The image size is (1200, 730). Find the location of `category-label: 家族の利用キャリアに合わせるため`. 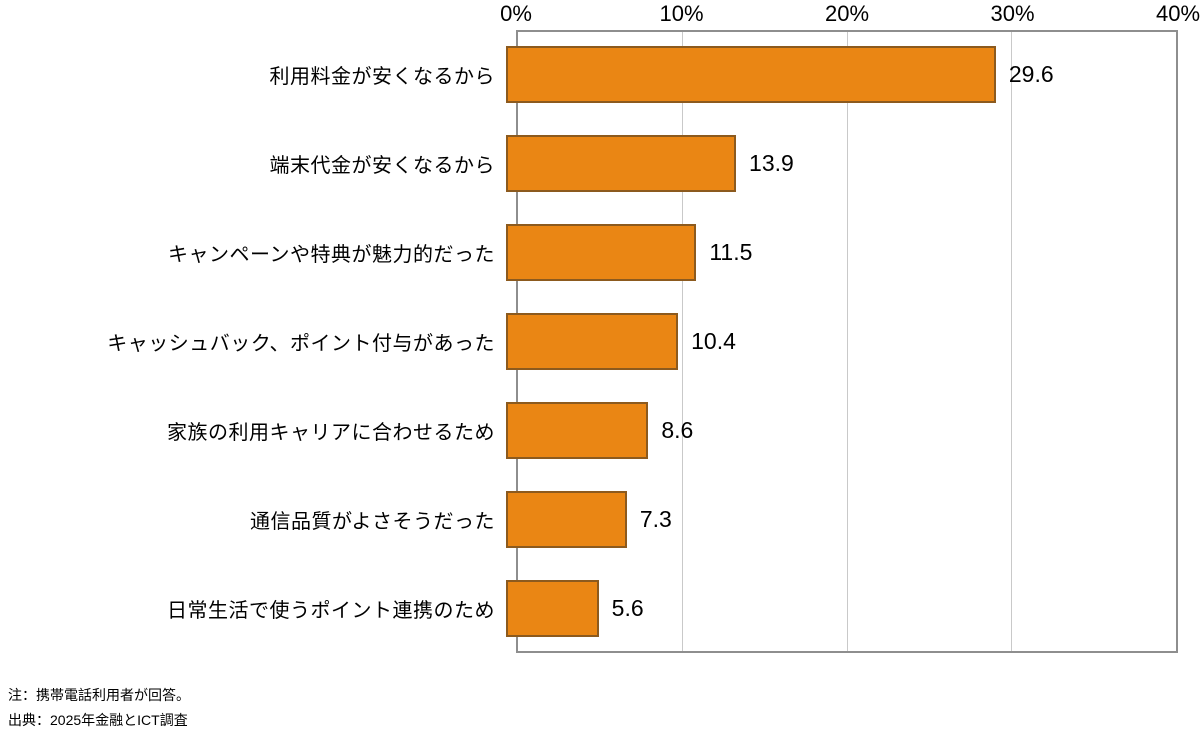

category-label: 家族の利用キャリアに合わせるため is located at coordinates (331, 433).